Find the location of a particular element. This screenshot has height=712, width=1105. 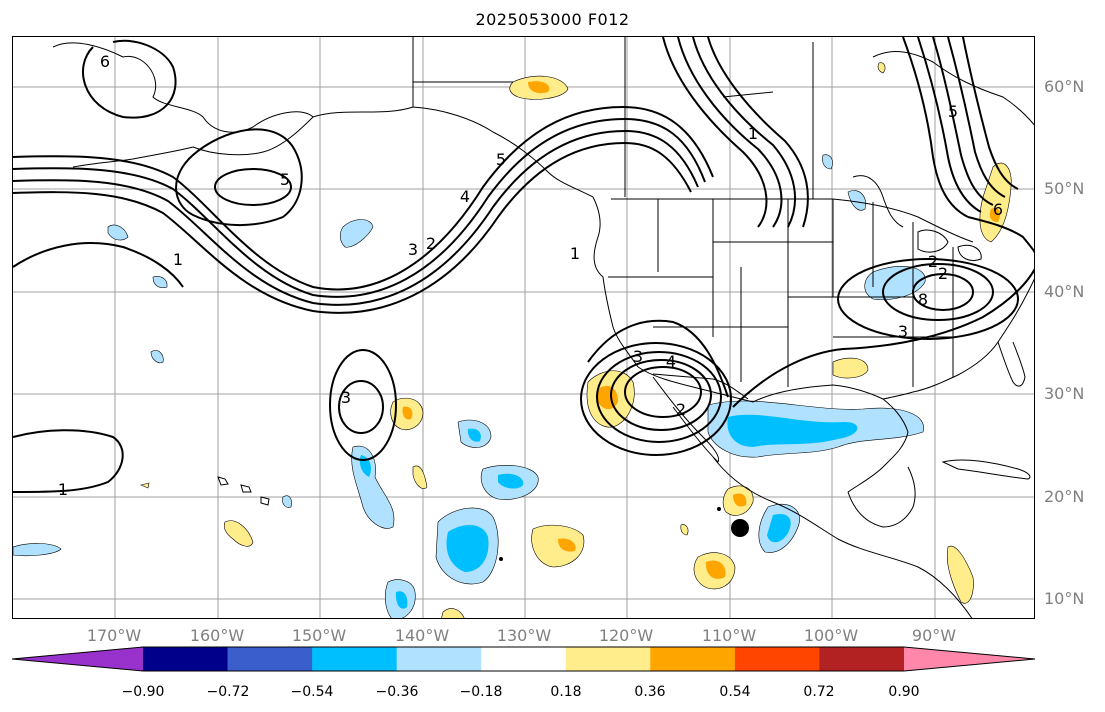

lon-label-100w: 100°W is located at coordinates (831, 635).